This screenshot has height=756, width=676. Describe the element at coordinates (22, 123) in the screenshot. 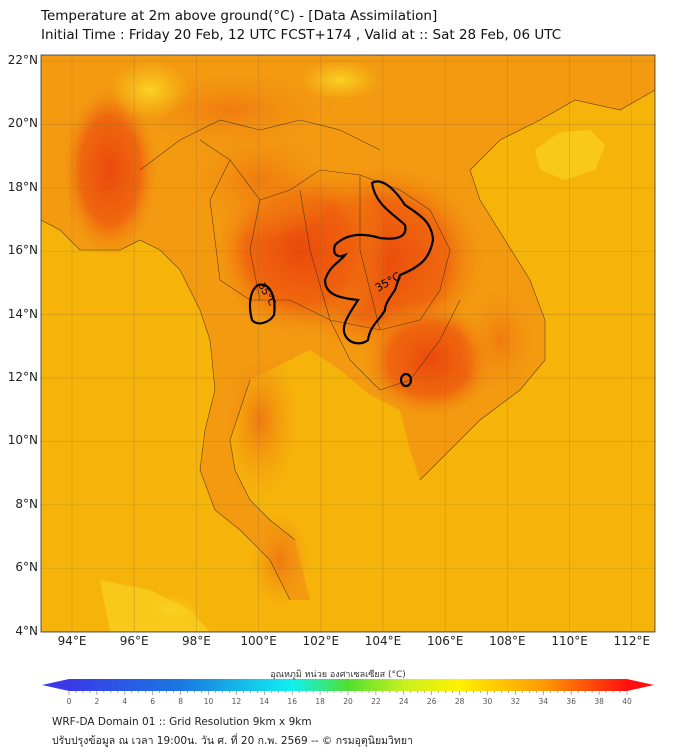

I see `lat-label: 20°N` at that location.